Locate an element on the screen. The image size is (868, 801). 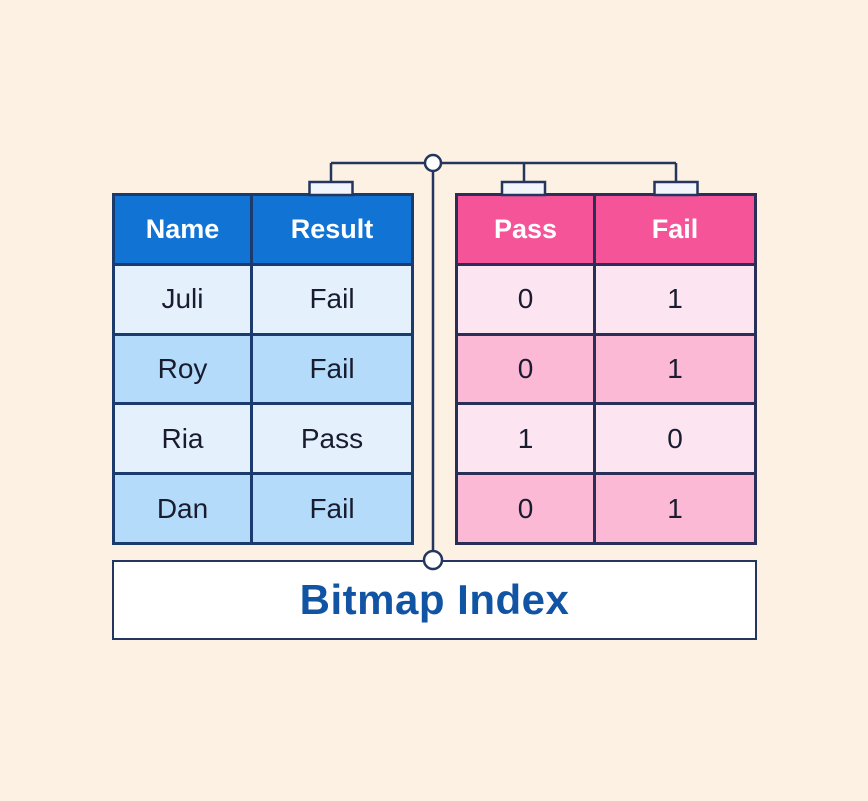
bitmap-index-title: Bitmap Index is located at coordinates (434, 599).